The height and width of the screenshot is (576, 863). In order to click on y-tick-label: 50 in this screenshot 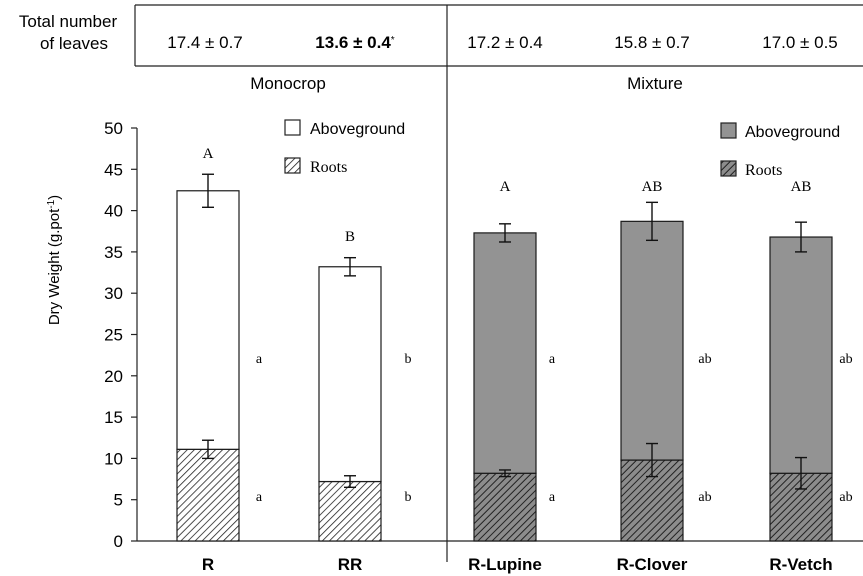, I will do `click(113, 128)`.